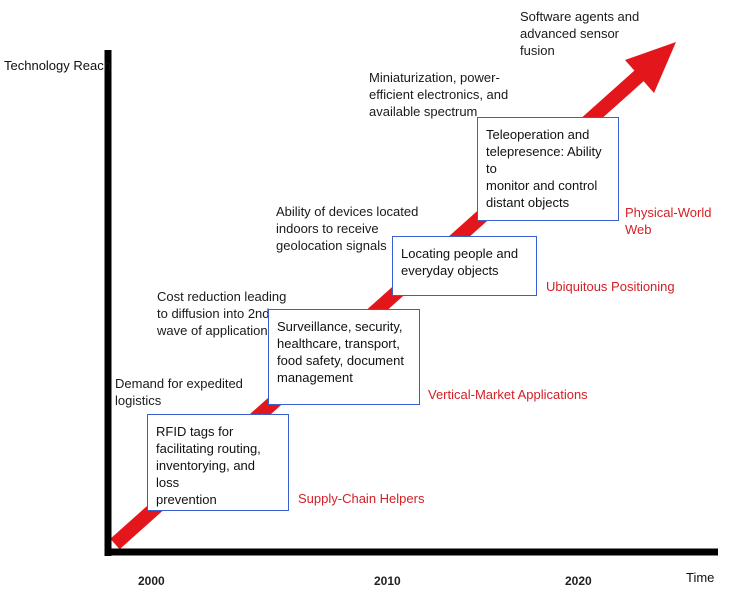 Image resolution: width=732 pixels, height=610 pixels. What do you see at coordinates (668, 221) in the screenshot?
I see `stage-label: Physical-World Web` at bounding box center [668, 221].